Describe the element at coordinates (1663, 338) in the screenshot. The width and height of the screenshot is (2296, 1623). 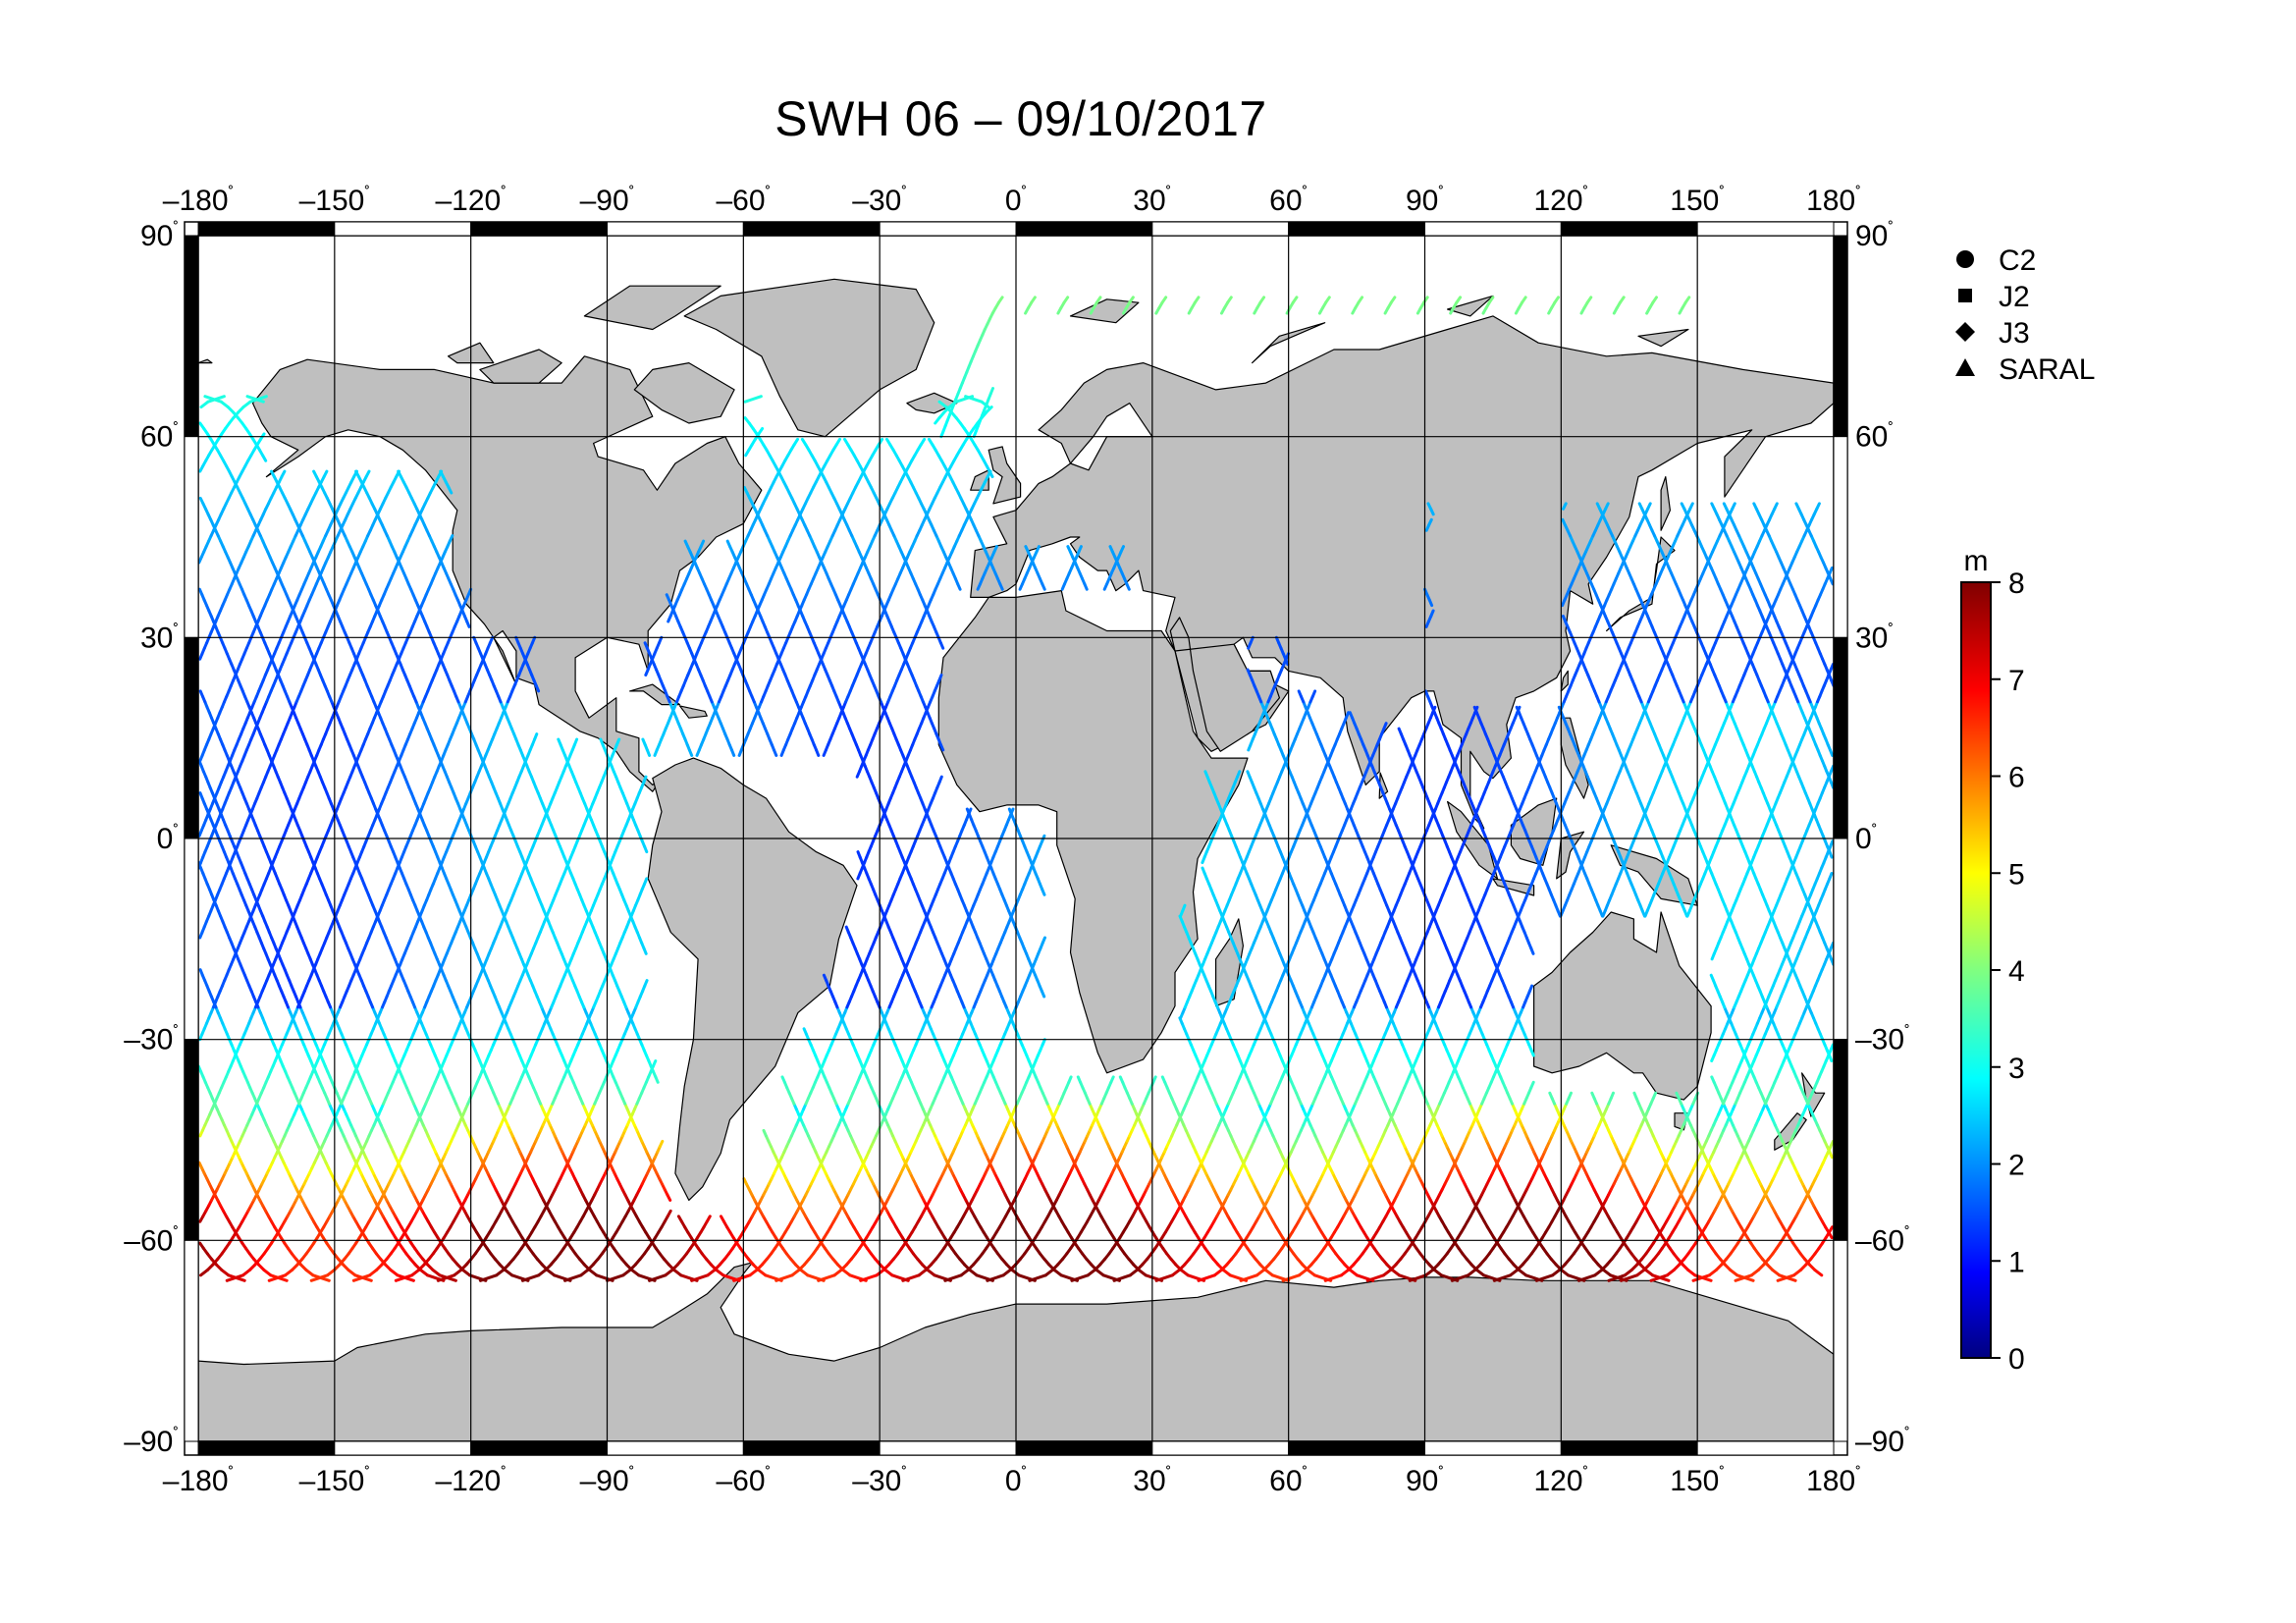
I see `land-new-siberian` at that location.